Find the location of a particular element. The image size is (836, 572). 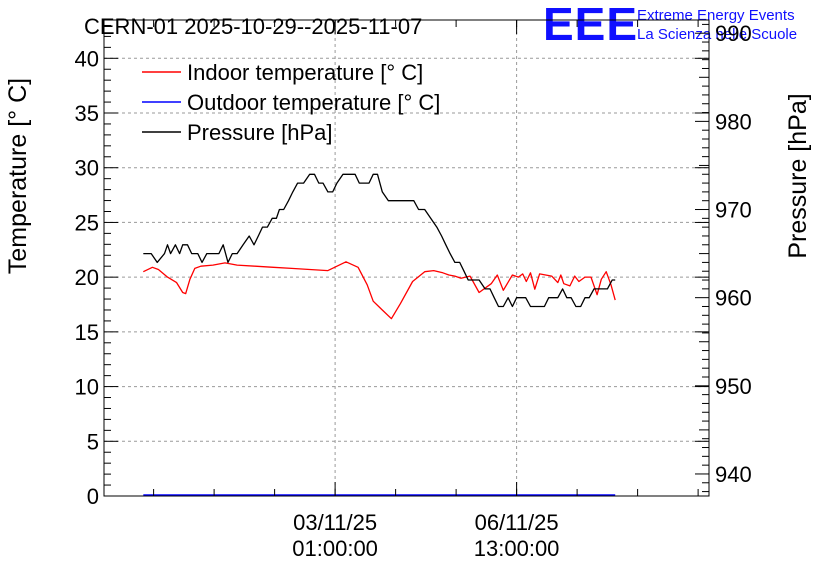

indoor-temperature-line is located at coordinates (379, 290).